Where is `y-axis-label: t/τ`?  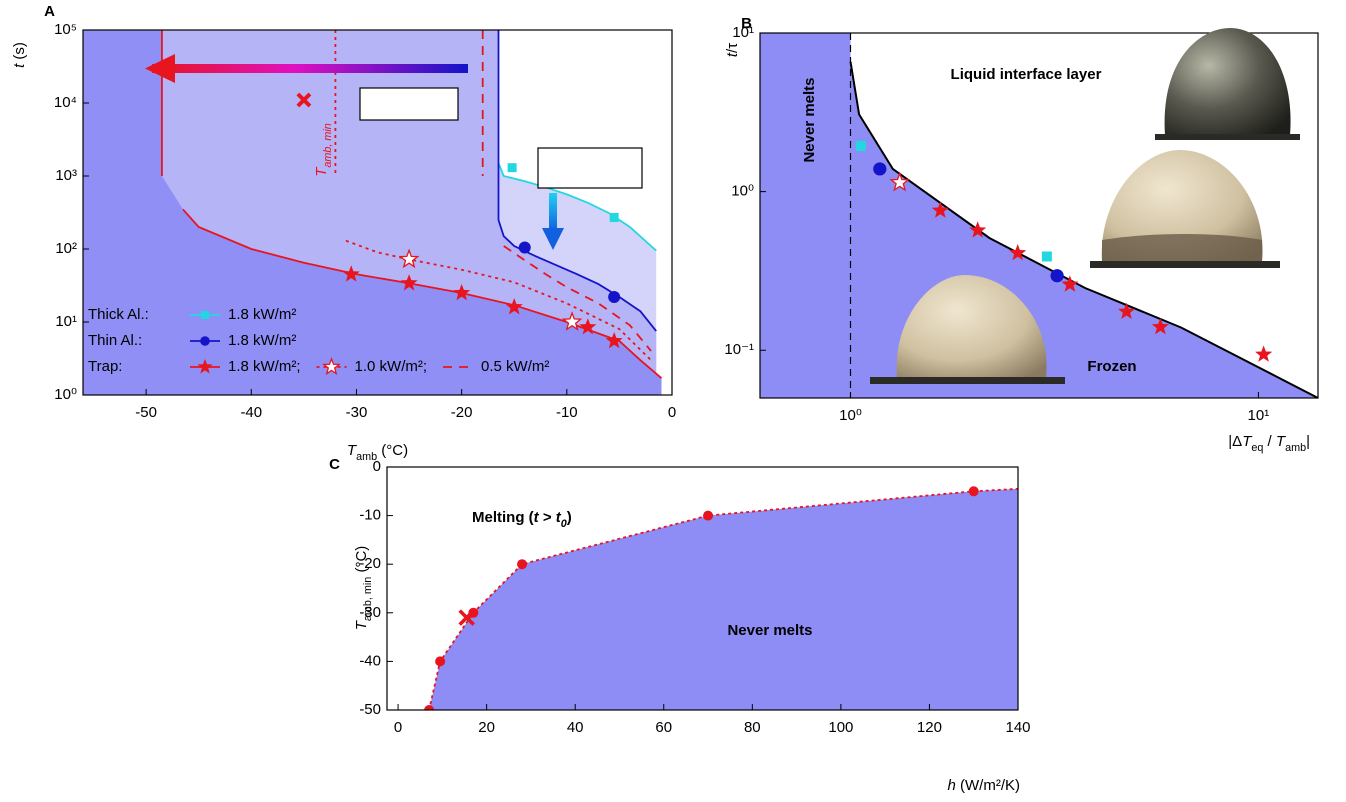
y-axis-label: t/τ is located at coordinates (732, 50).